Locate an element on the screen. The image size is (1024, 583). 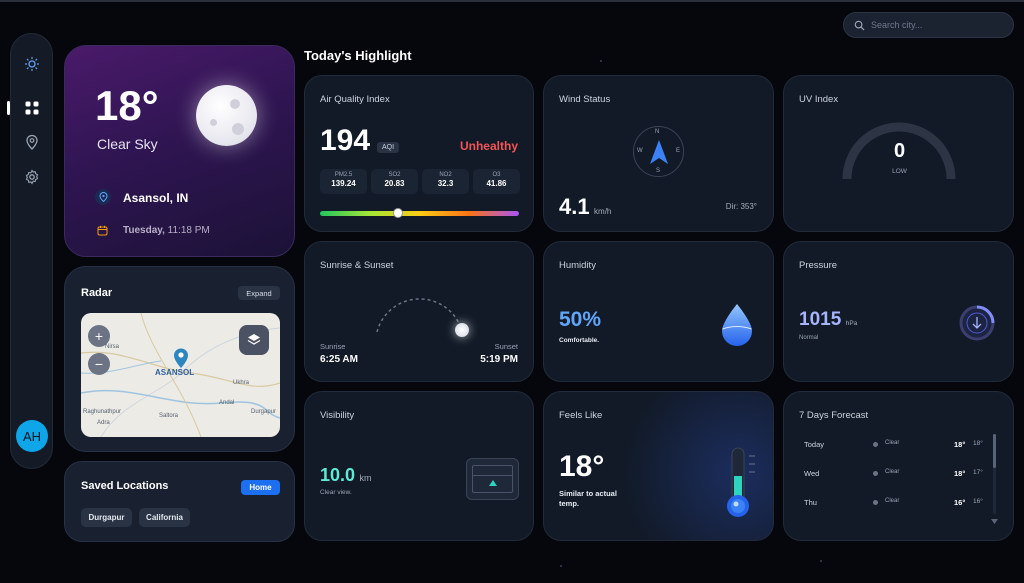
map-city-label: ASANSOL is located at coordinates (175, 372).